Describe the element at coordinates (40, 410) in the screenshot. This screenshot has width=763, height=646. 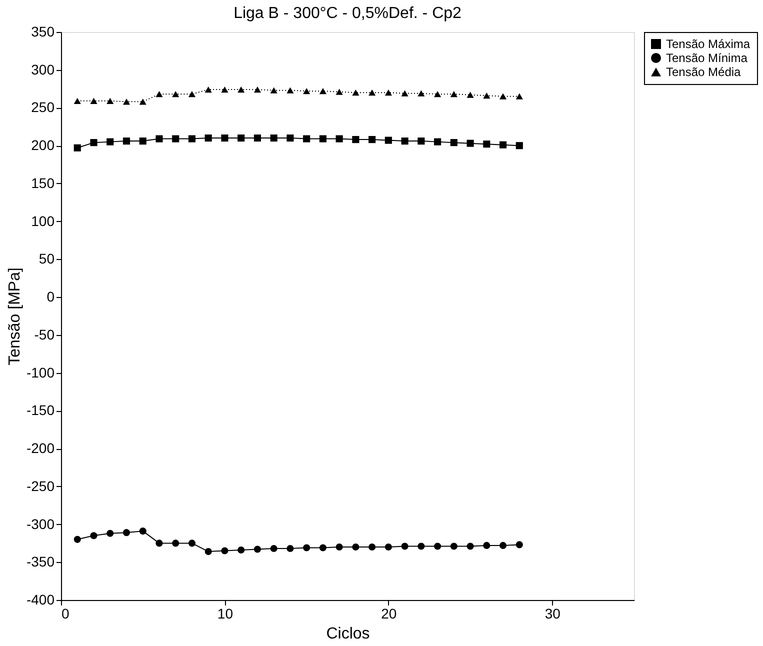
I see `y-tick-label: -150` at that location.